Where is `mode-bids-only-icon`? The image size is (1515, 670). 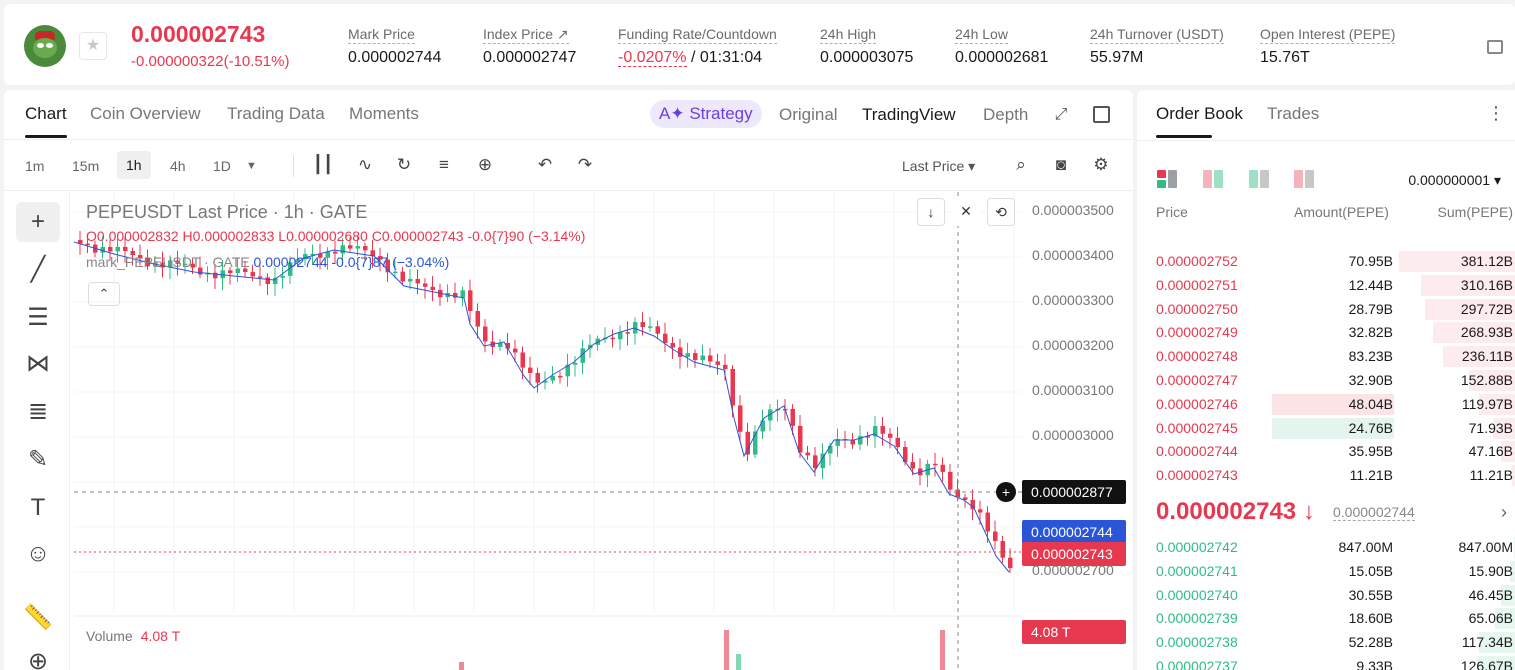
mode-bids-only-icon is located at coordinates (1214, 179).